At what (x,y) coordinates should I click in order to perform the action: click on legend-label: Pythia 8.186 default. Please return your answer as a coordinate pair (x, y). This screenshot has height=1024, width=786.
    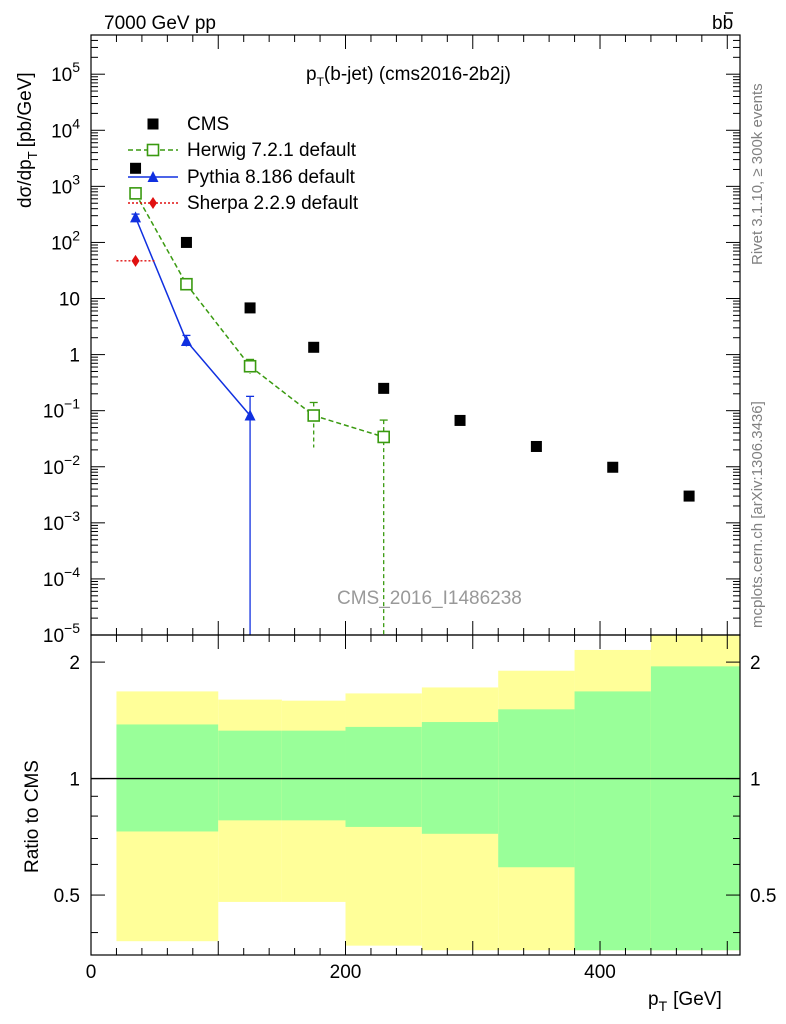
    Looking at the image, I should click on (271, 177).